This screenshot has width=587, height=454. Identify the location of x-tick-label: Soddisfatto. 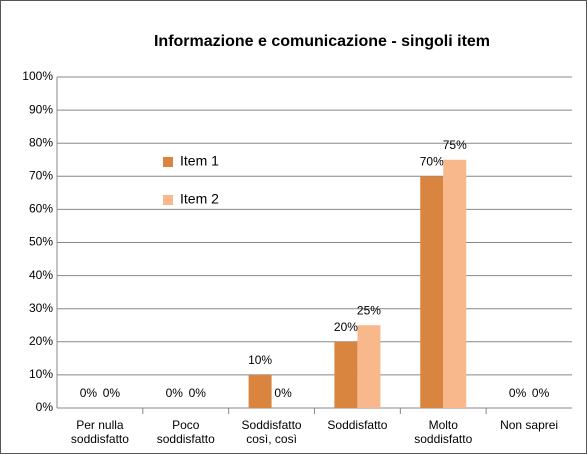
(357, 425).